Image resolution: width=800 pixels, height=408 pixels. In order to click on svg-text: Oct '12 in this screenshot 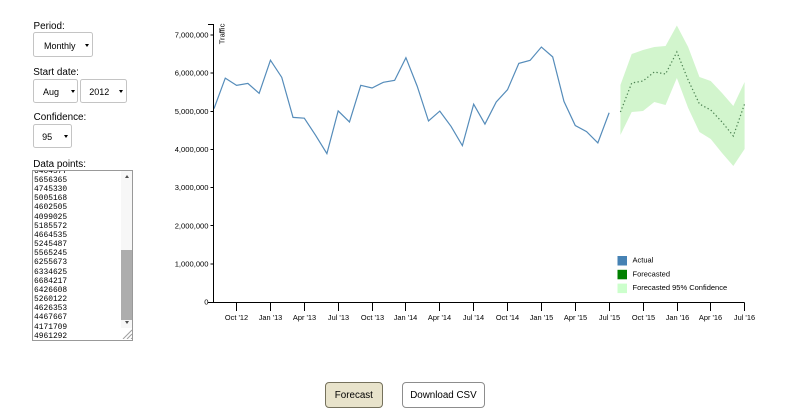, I will do `click(236, 317)`.